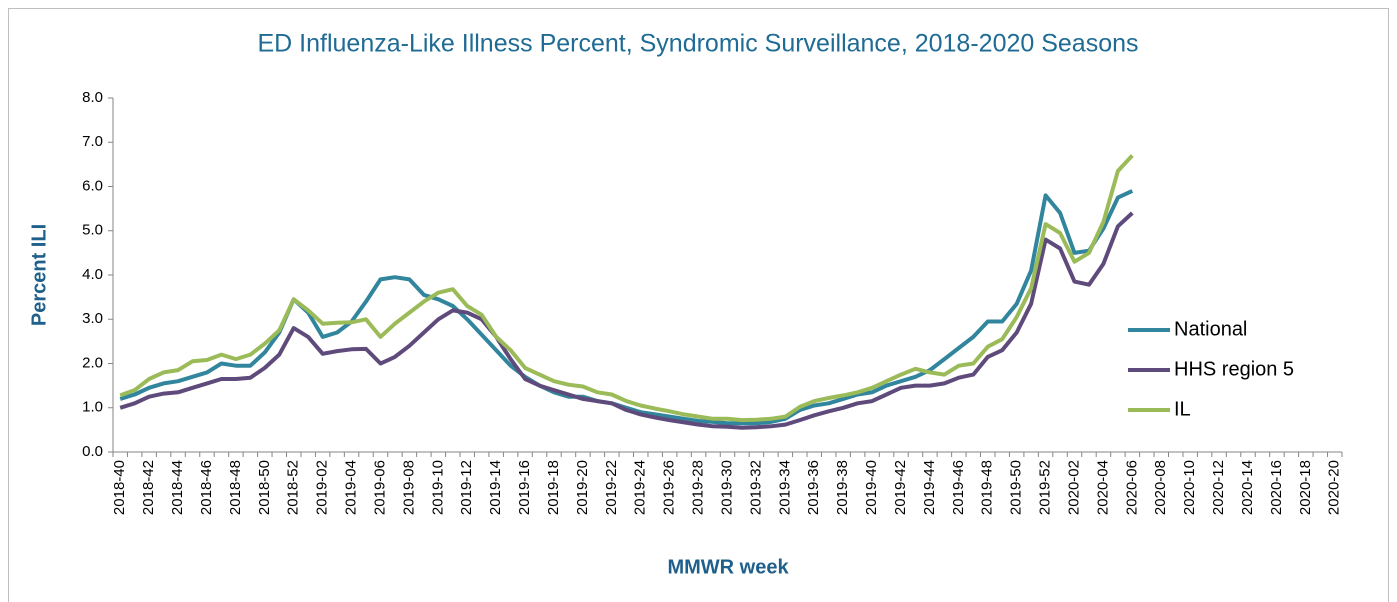  Describe the element at coordinates (92, 362) in the screenshot. I see `y-tick-label: 2.0` at that location.